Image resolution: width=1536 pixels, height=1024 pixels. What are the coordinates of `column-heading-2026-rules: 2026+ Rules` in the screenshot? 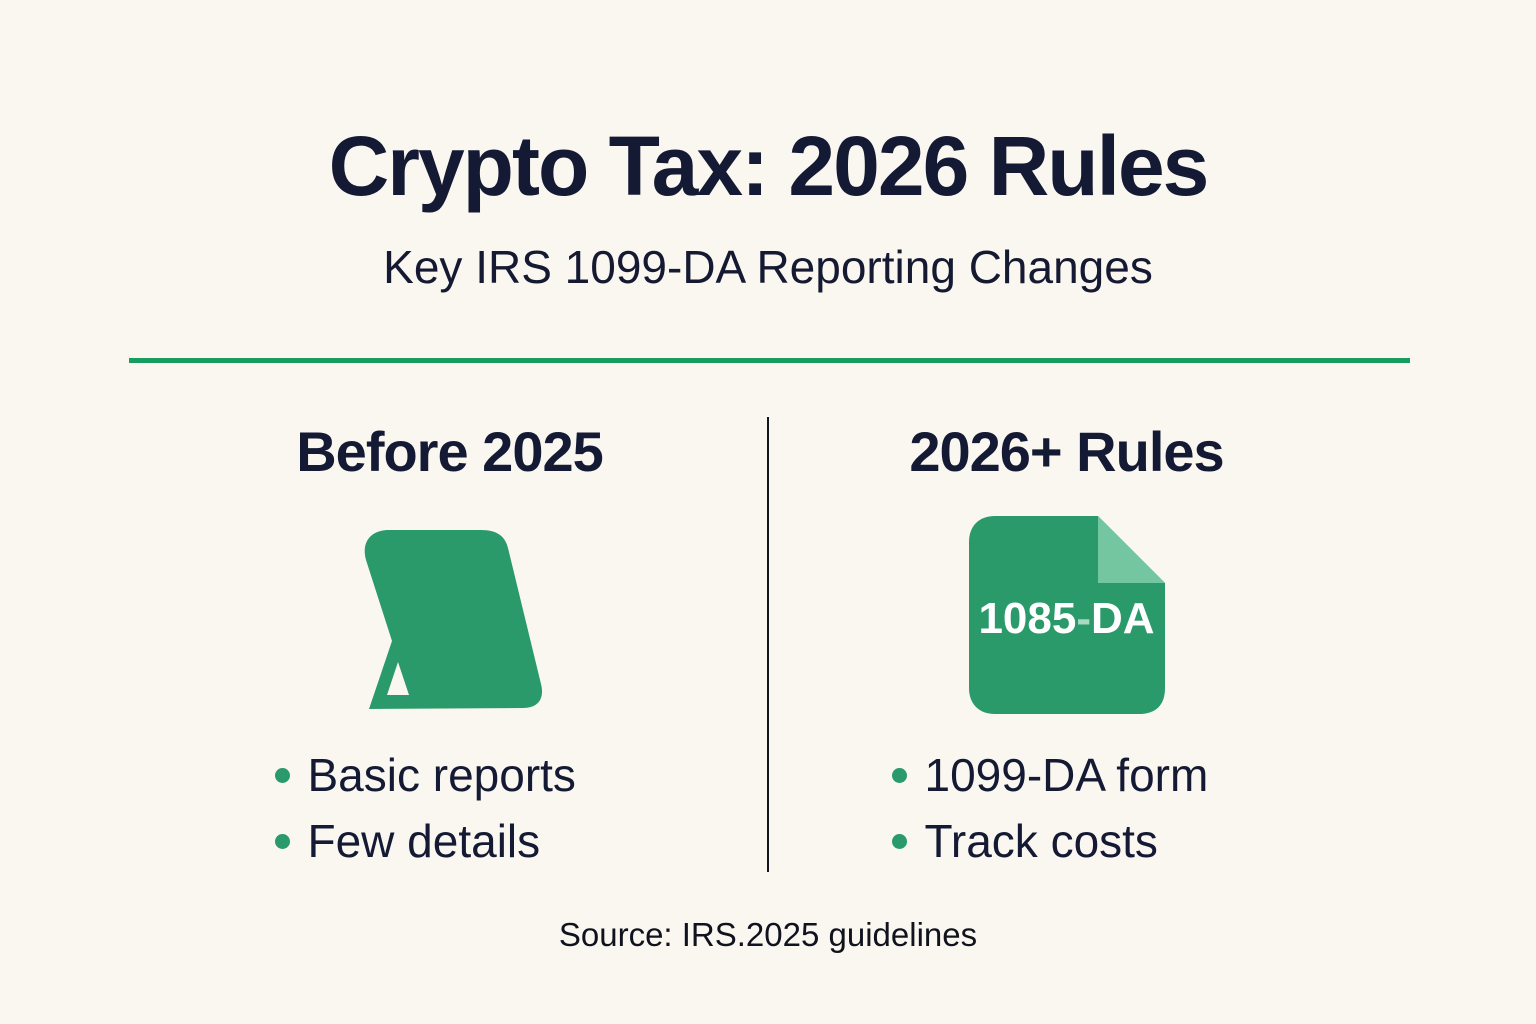 It's located at (1066, 451).